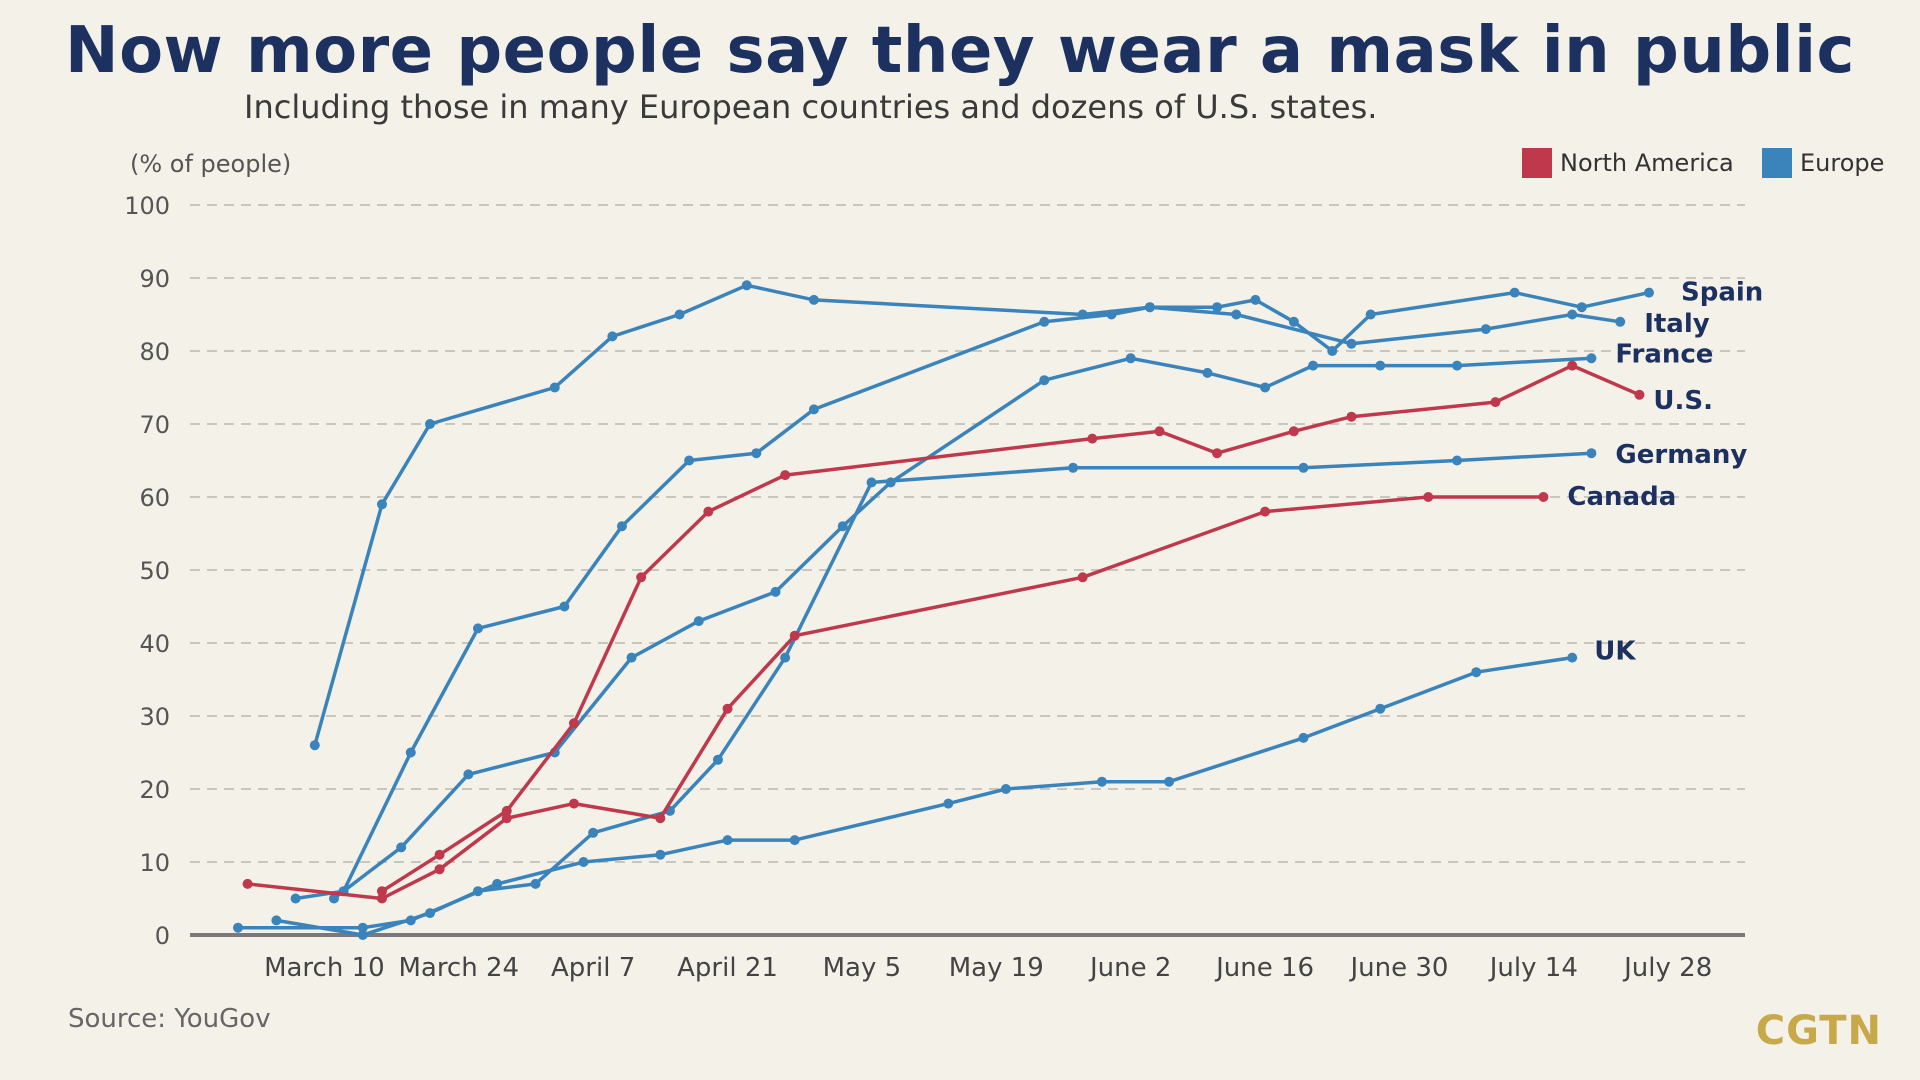 This screenshot has height=1080, width=1920. I want to click on source-note: Source: YouGov, so click(169, 1019).